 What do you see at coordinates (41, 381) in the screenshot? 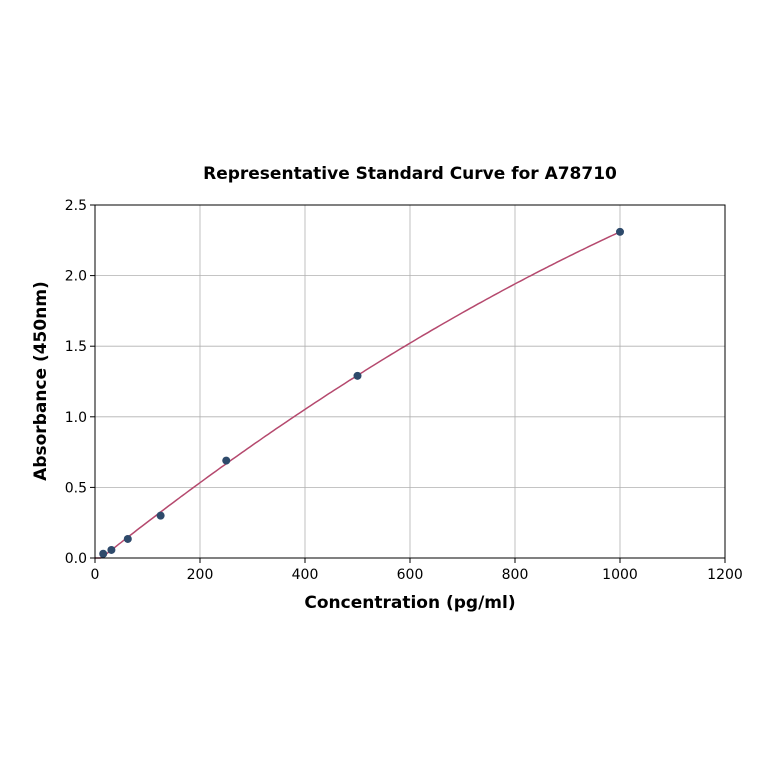
I see `y-axis-label: Absorbance (450nm)` at bounding box center [41, 381].